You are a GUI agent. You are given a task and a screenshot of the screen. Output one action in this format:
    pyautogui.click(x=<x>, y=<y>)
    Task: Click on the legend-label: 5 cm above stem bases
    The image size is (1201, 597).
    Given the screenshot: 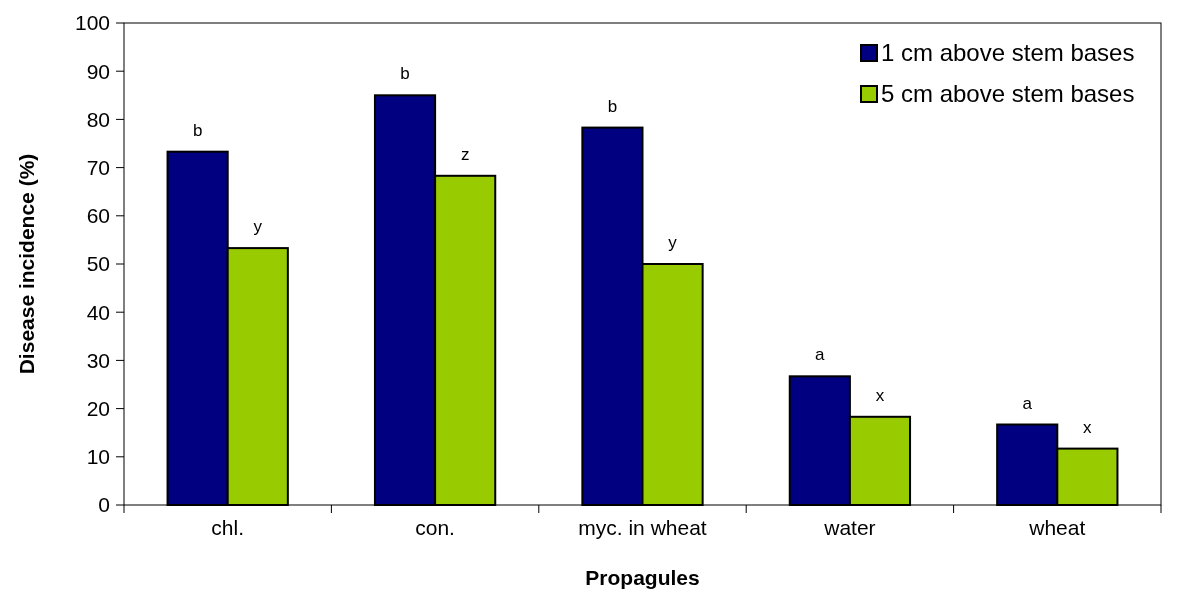 What is the action you would take?
    pyautogui.click(x=1008, y=94)
    